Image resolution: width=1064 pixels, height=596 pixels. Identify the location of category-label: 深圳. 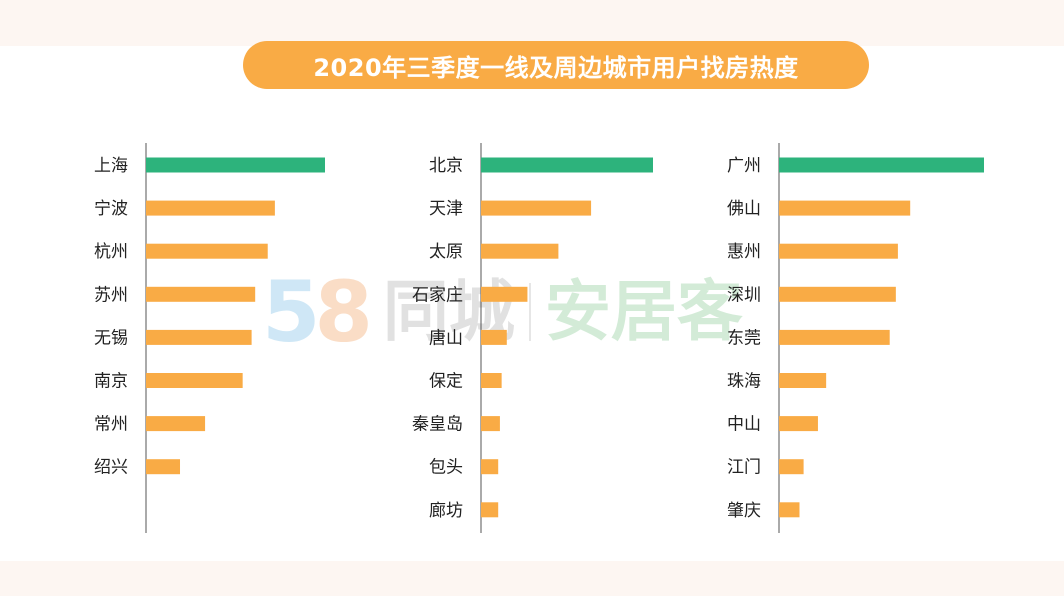
(744, 295).